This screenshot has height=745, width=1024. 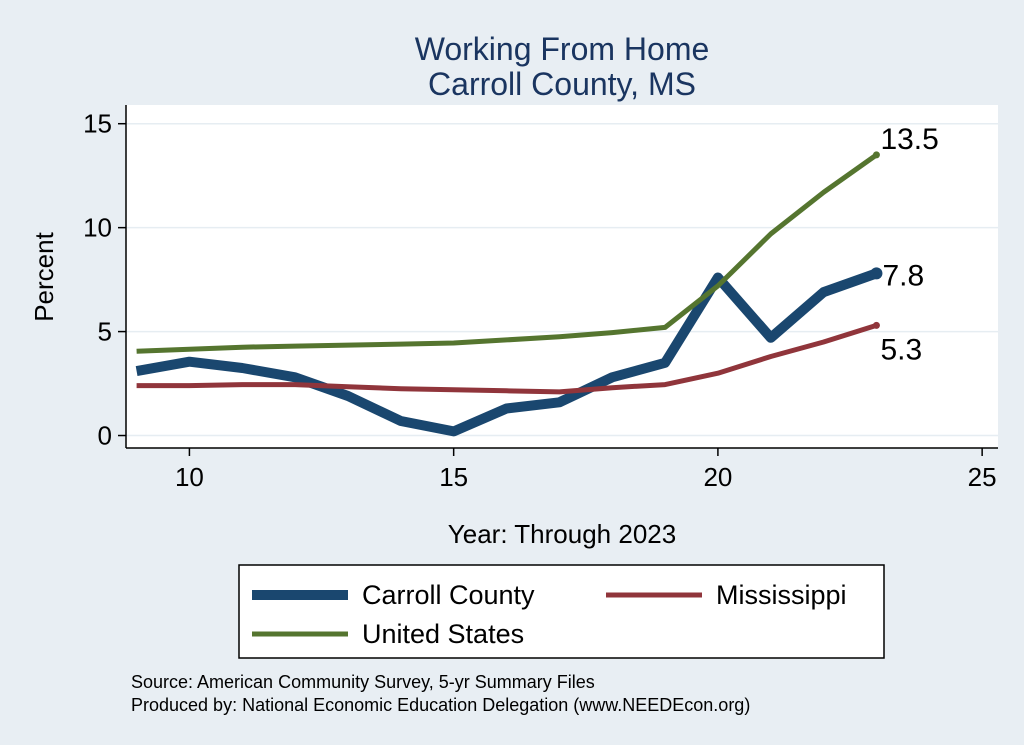 I want to click on legend-label-mississippi: Mississippi, so click(x=781, y=595).